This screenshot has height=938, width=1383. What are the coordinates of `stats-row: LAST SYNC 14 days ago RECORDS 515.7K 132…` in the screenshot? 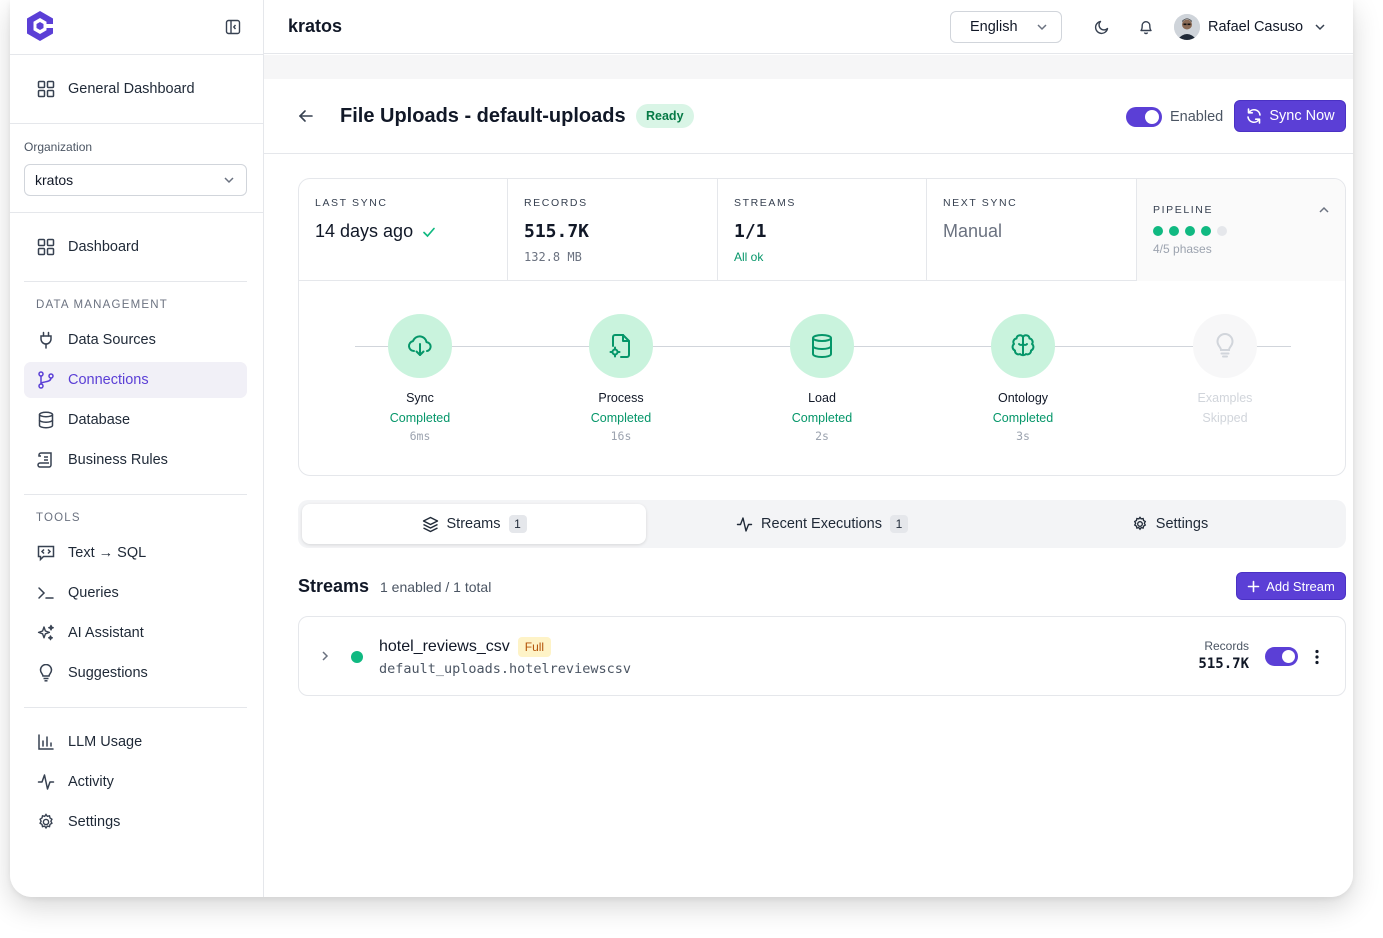 It's located at (822, 230).